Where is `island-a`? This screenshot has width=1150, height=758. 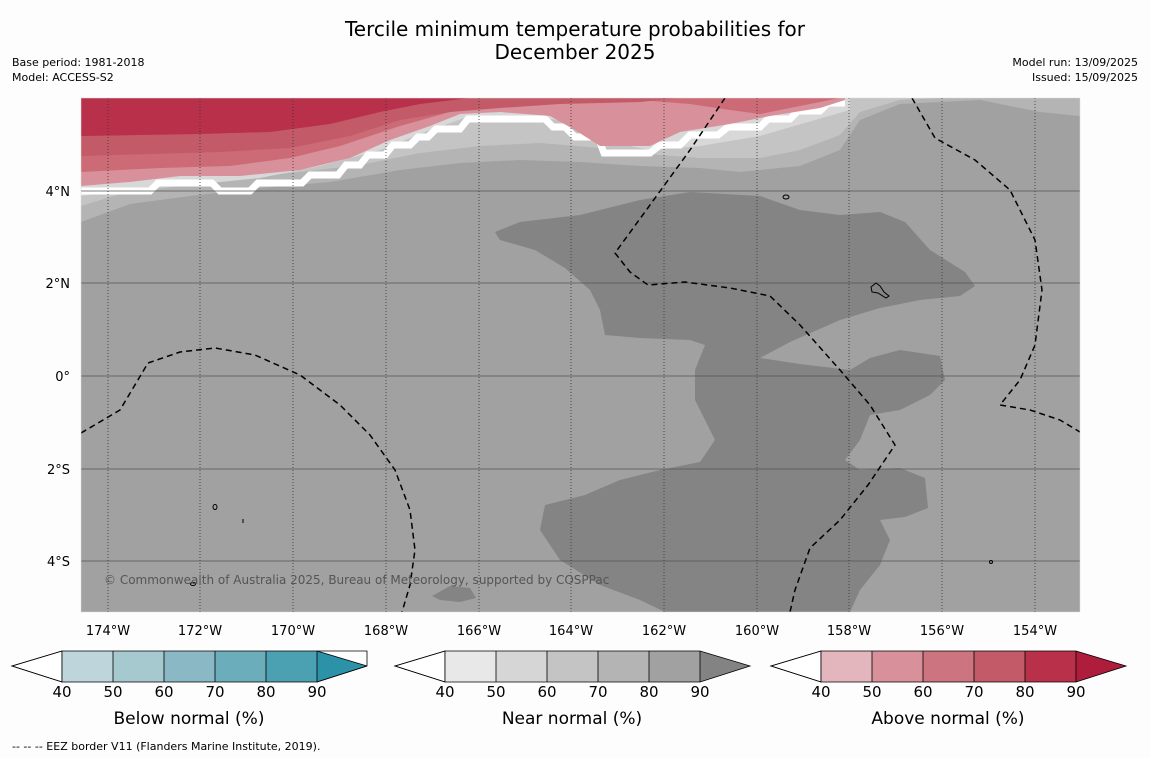
island-a is located at coordinates (786, 197).